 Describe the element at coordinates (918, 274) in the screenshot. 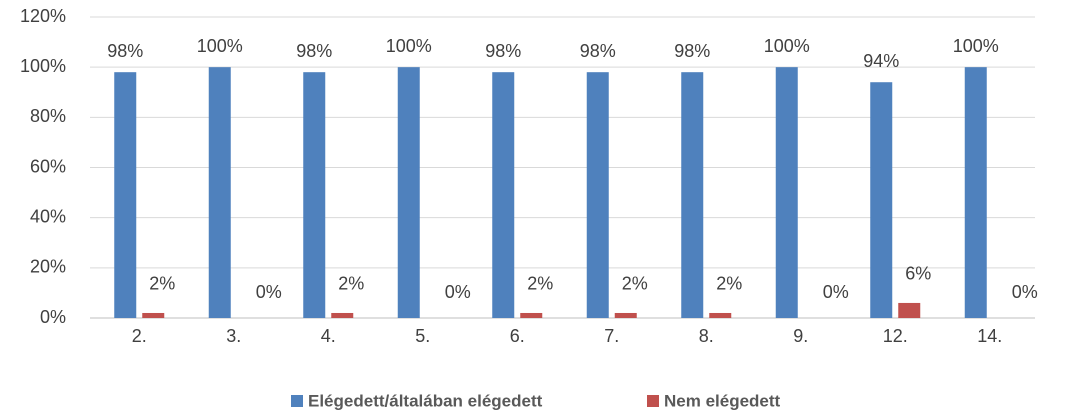

I see `value-label: 6%` at that location.